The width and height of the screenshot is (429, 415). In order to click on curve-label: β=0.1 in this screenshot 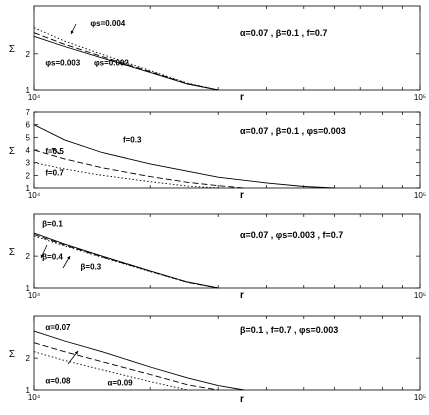, I will do `click(52, 224)`.